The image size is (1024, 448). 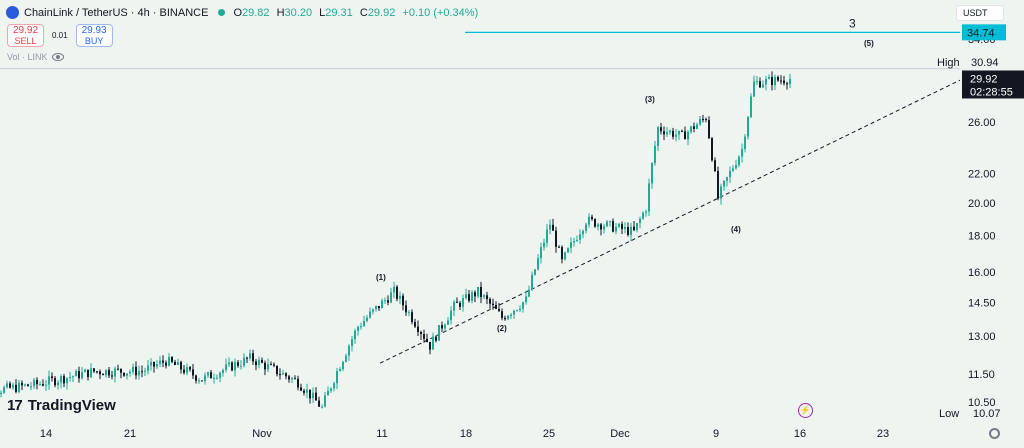 What do you see at coordinates (994, 433) in the screenshot?
I see `settings-gear-icon` at bounding box center [994, 433].